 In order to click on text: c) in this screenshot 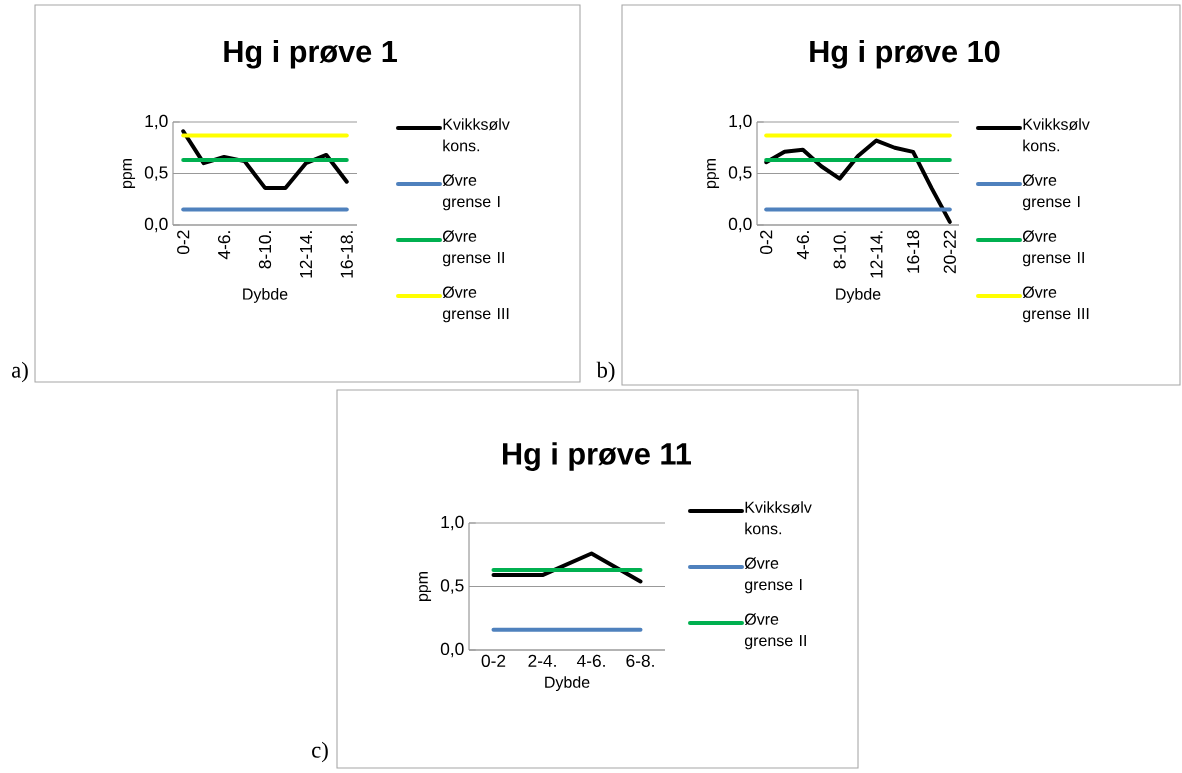, I will do `click(320, 752)`.